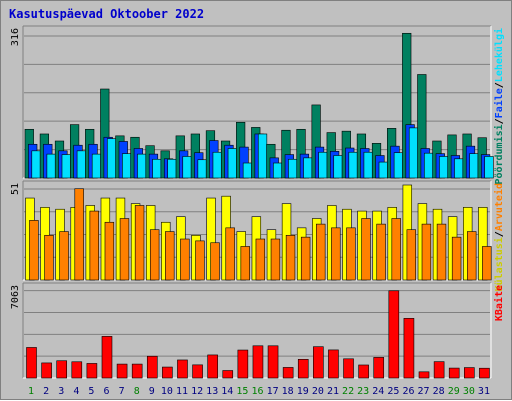 Image resolution: width=512 pixels, height=401 pixels. What do you see at coordinates (122, 391) in the screenshot?
I see `day-label: 7` at bounding box center [122, 391].